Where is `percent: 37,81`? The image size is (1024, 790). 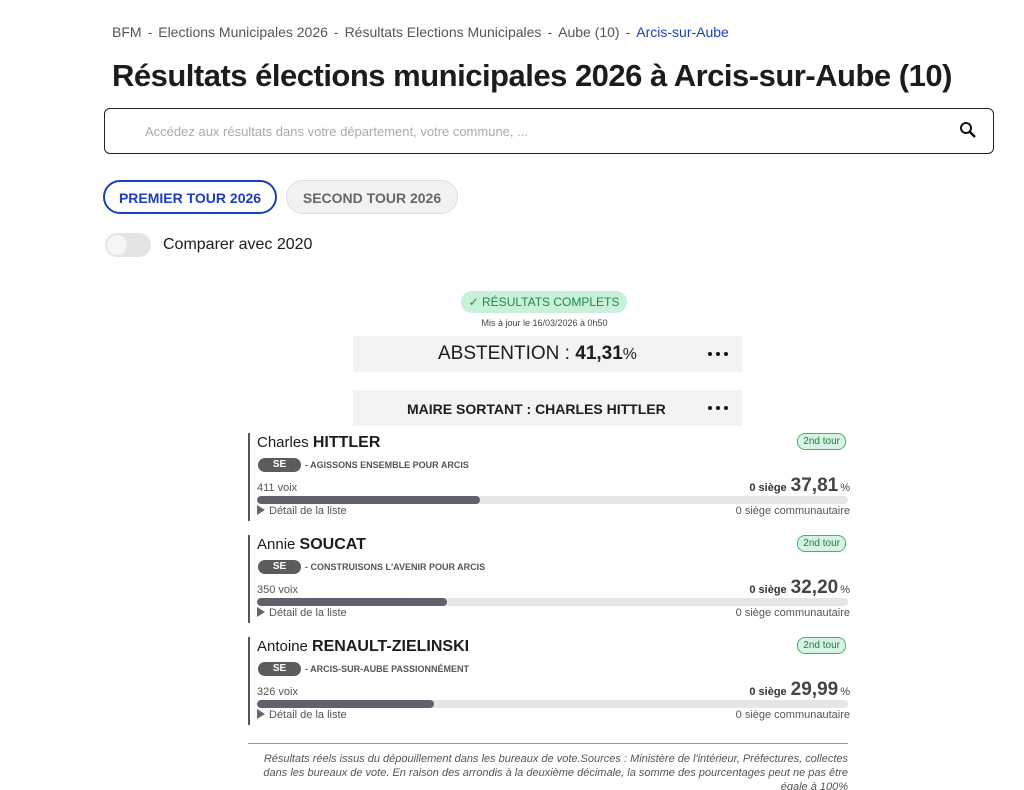 percent: 37,81 is located at coordinates (814, 485).